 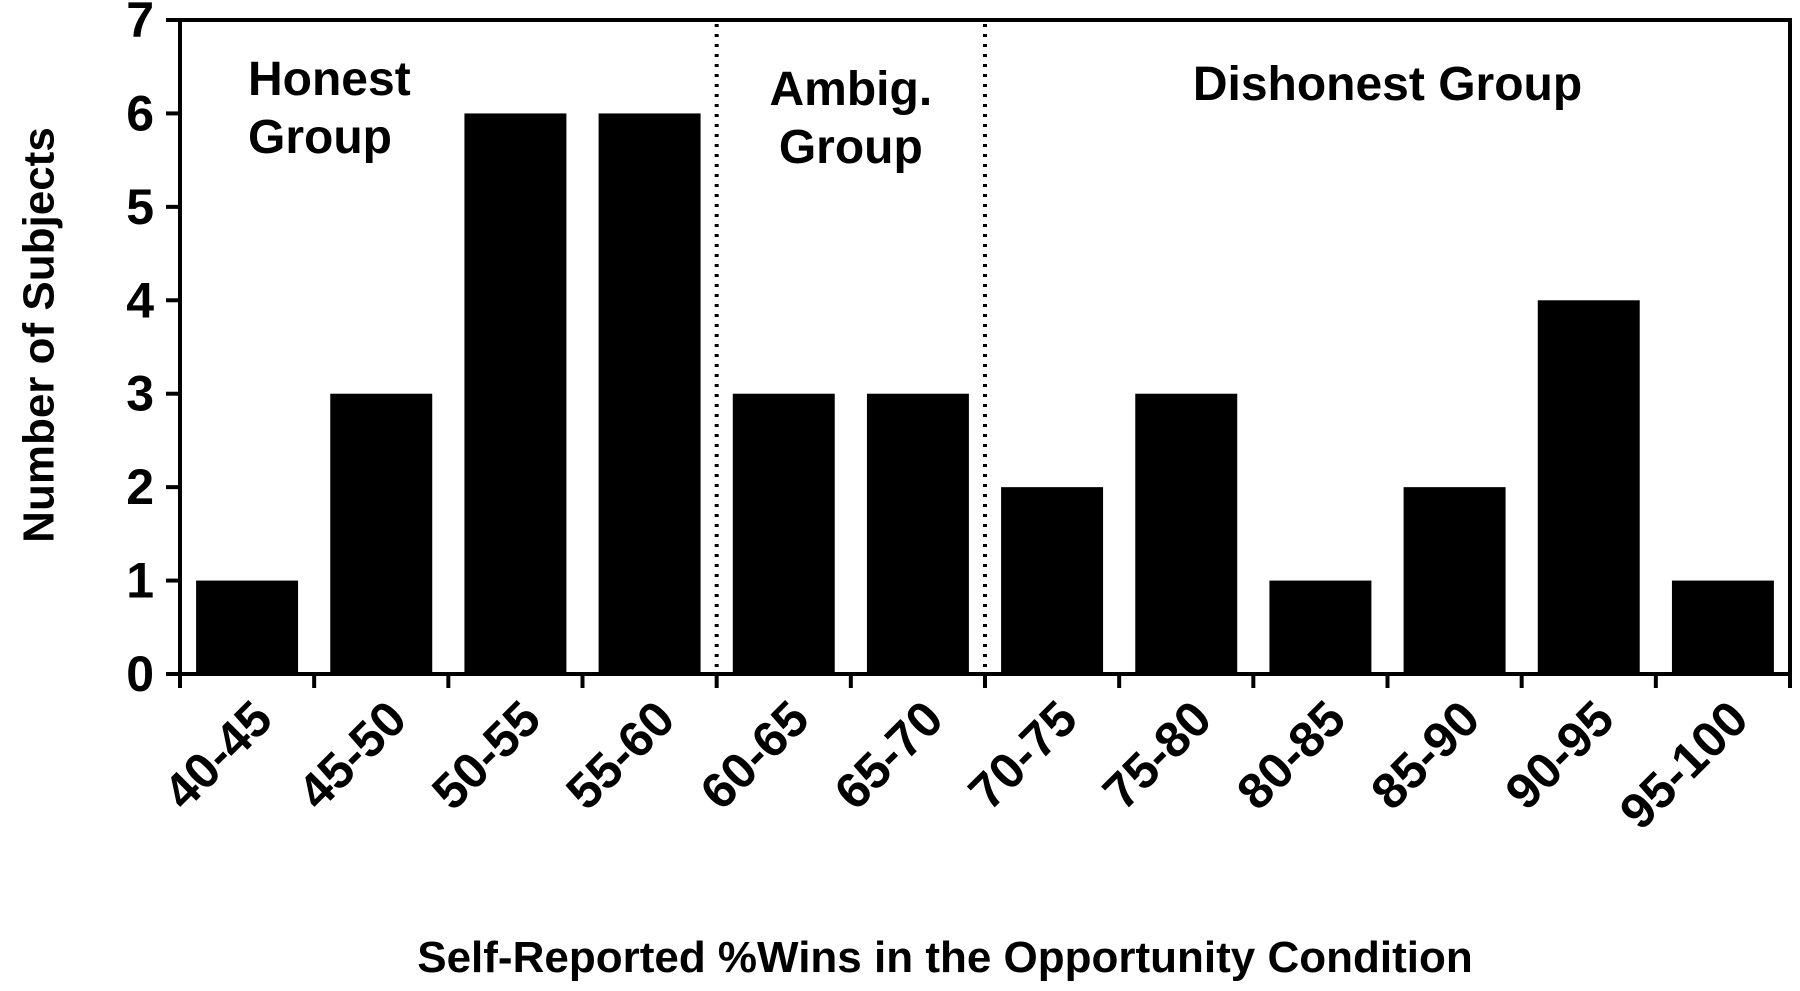 What do you see at coordinates (754, 755) in the screenshot?
I see `x-tick-label-60-65: 60-65` at bounding box center [754, 755].